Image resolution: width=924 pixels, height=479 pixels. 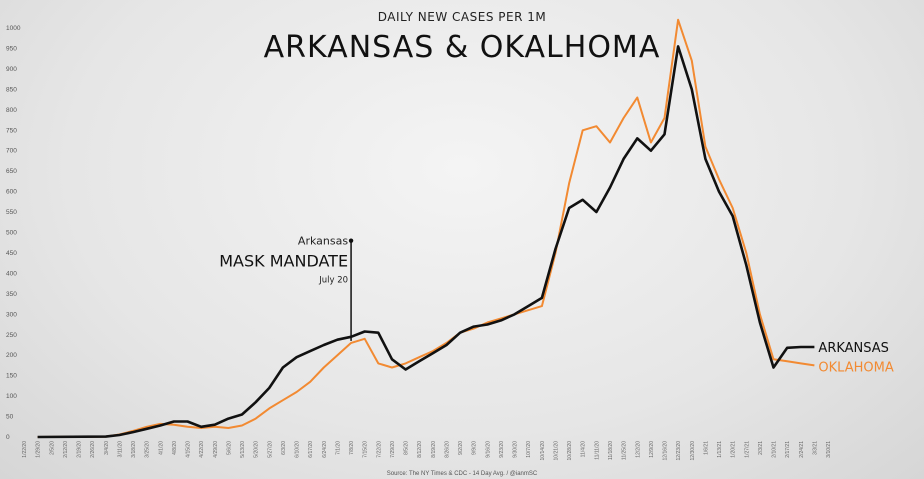 What do you see at coordinates (679, 451) in the screenshot?
I see `x-tick-label: 12/23/20` at bounding box center [679, 451].